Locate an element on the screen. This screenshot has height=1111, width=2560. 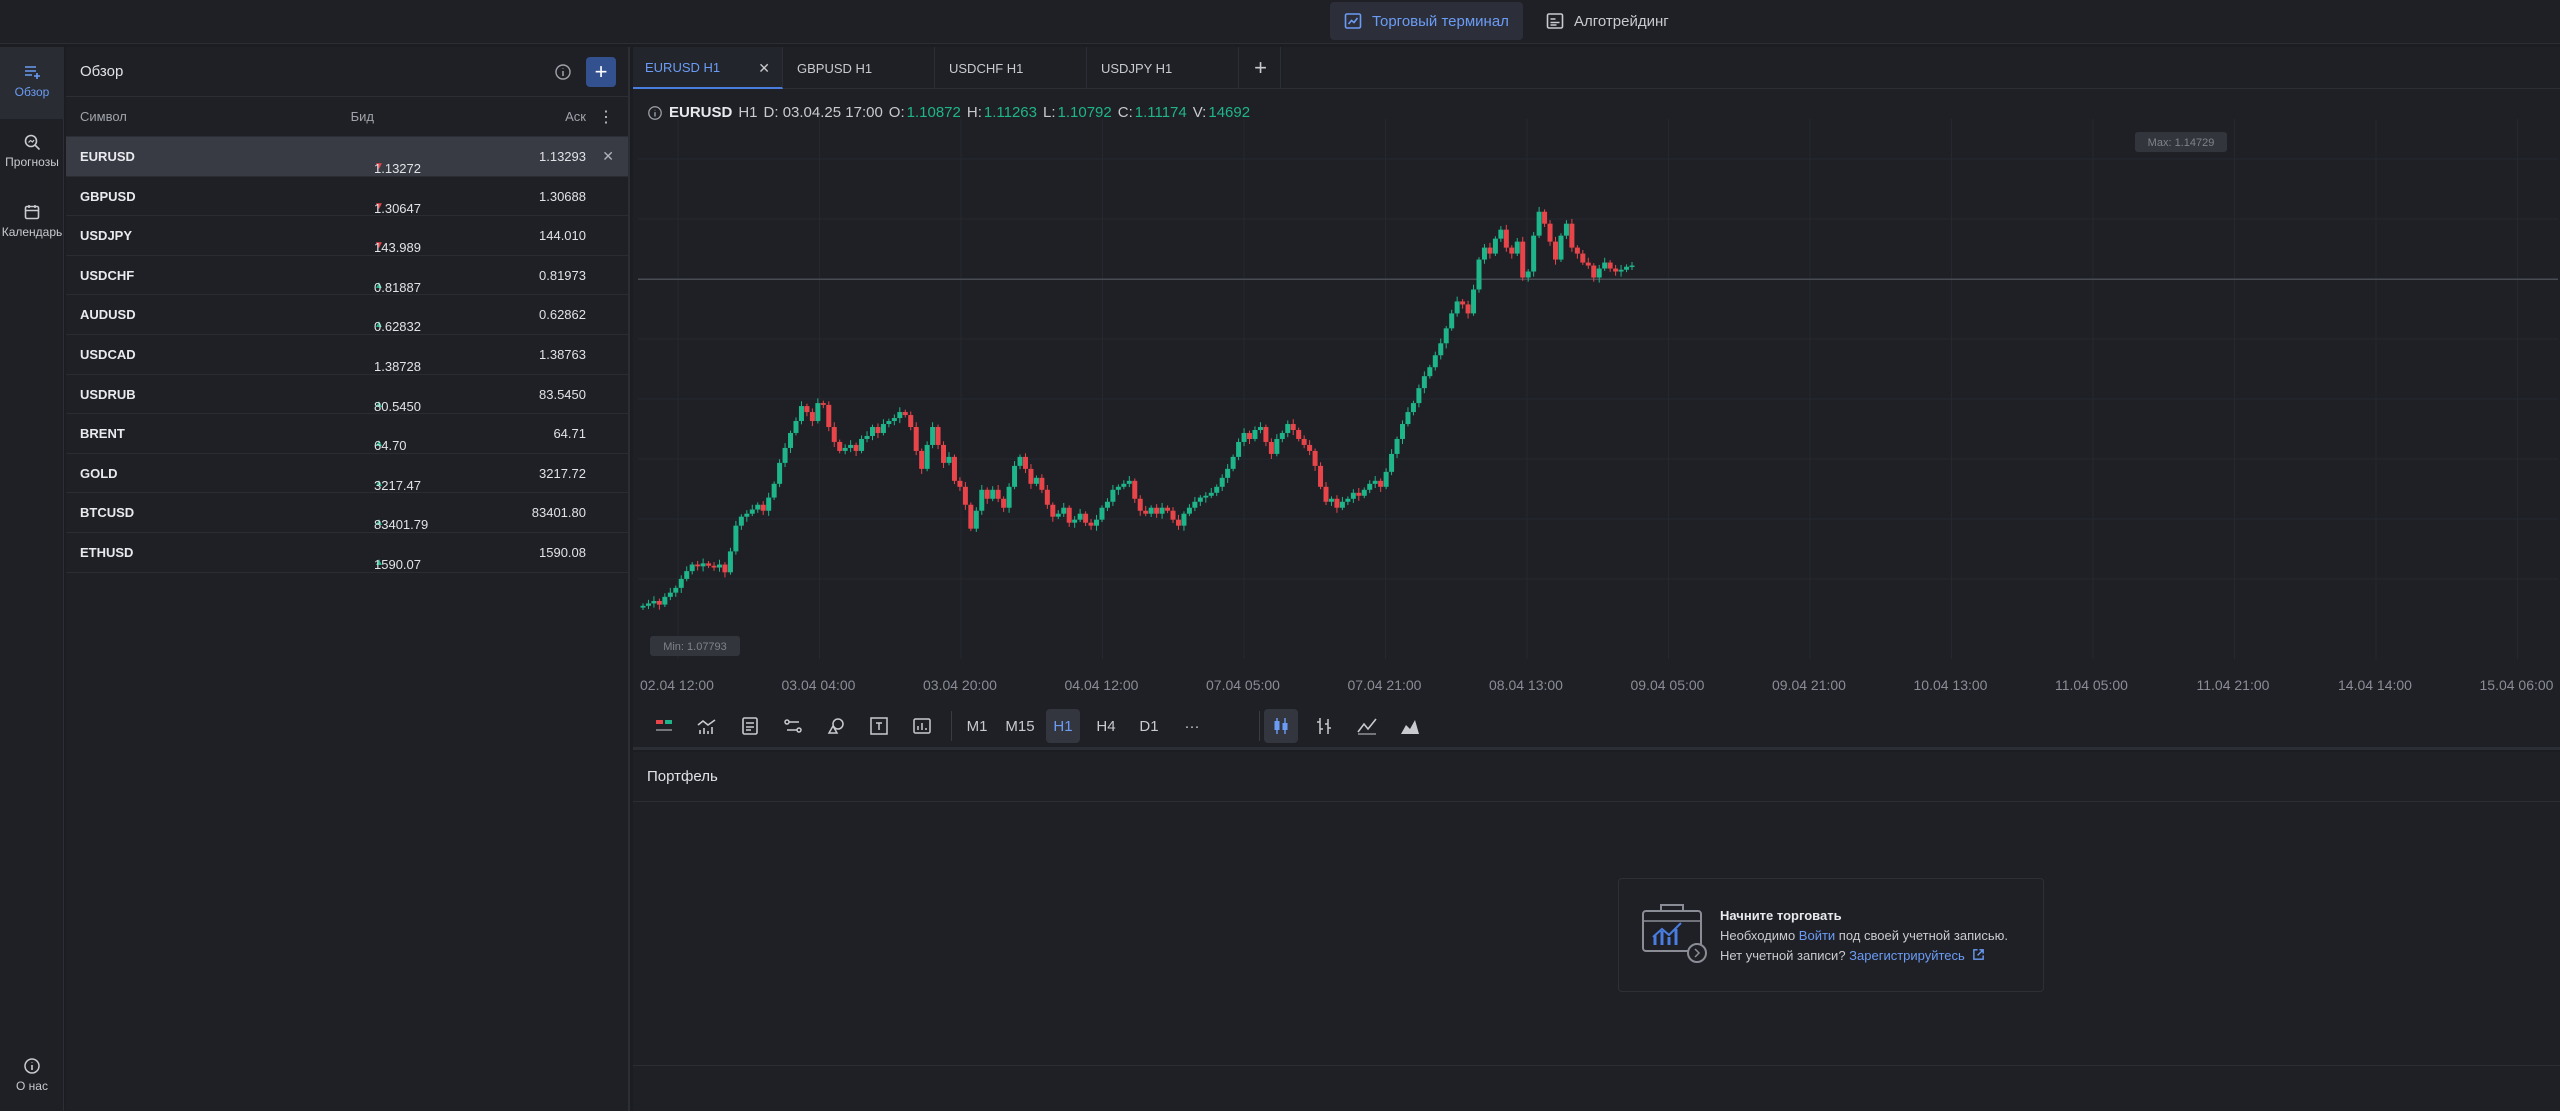
col-symbol: Символ is located at coordinates (103, 116).